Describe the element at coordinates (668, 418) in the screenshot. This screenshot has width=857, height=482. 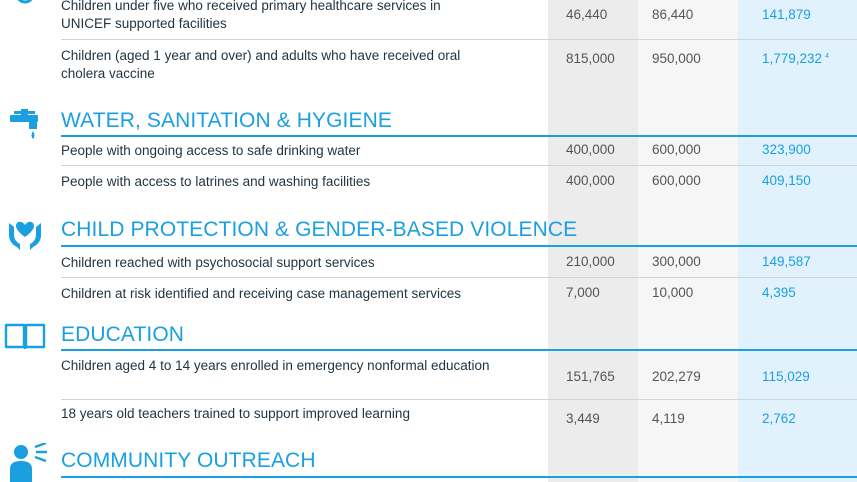
I see `row-target-b: 4,119` at that location.